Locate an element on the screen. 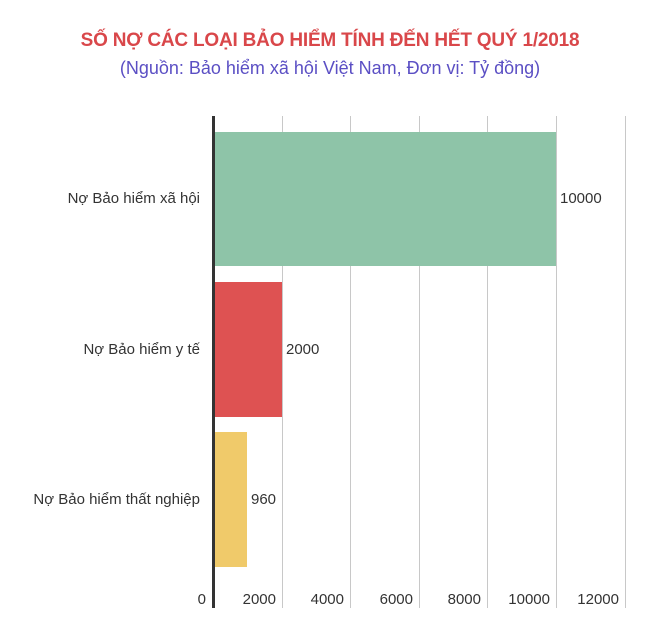 The width and height of the screenshot is (660, 641). value-label: 960 is located at coordinates (264, 499).